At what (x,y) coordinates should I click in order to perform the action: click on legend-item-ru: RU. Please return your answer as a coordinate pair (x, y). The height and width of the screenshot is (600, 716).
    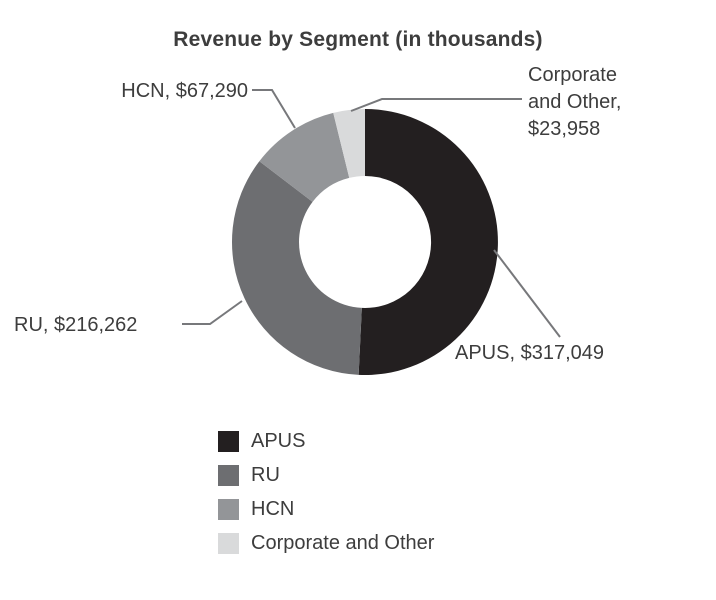
    Looking at the image, I should click on (326, 475).